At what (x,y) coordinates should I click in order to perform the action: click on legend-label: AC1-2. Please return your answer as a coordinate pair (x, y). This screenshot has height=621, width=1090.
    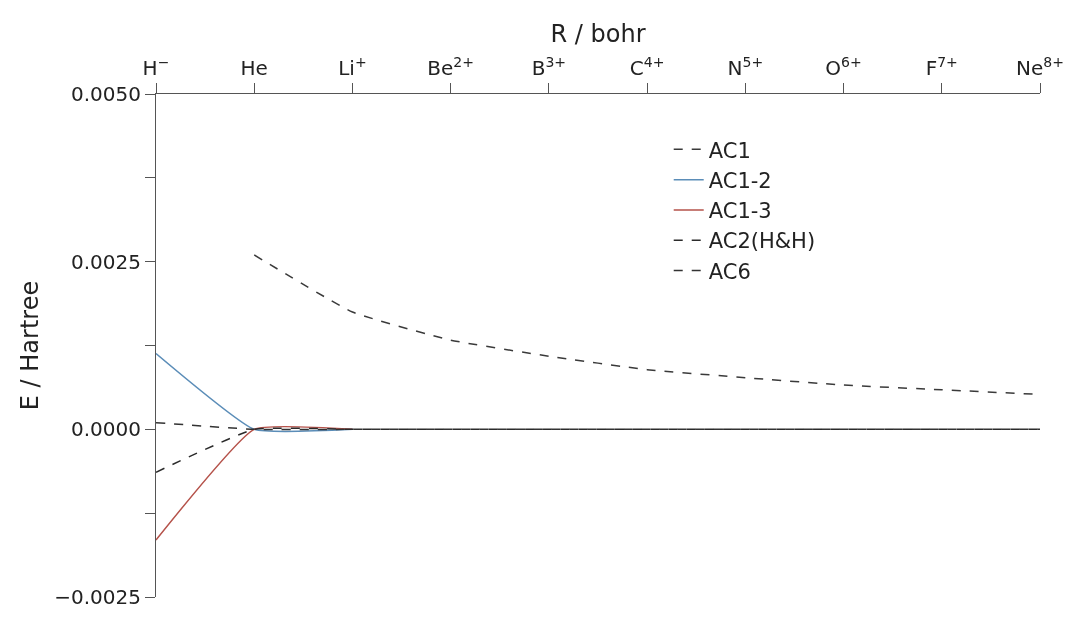
    Looking at the image, I should click on (740, 180).